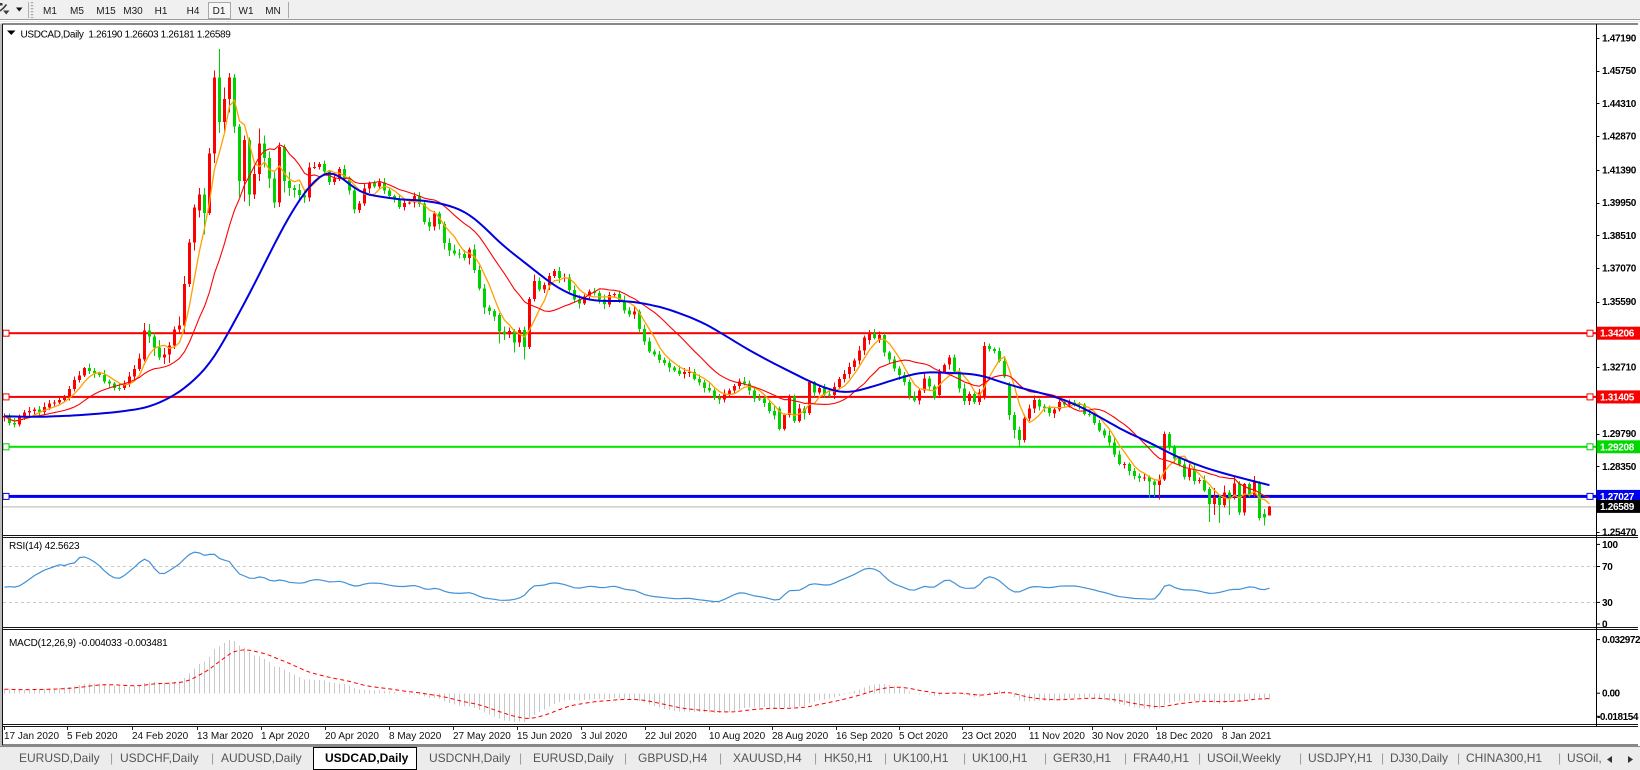  Describe the element at coordinates (604, 736) in the screenshot. I see `svg-text: 3 Jul 2020` at that location.